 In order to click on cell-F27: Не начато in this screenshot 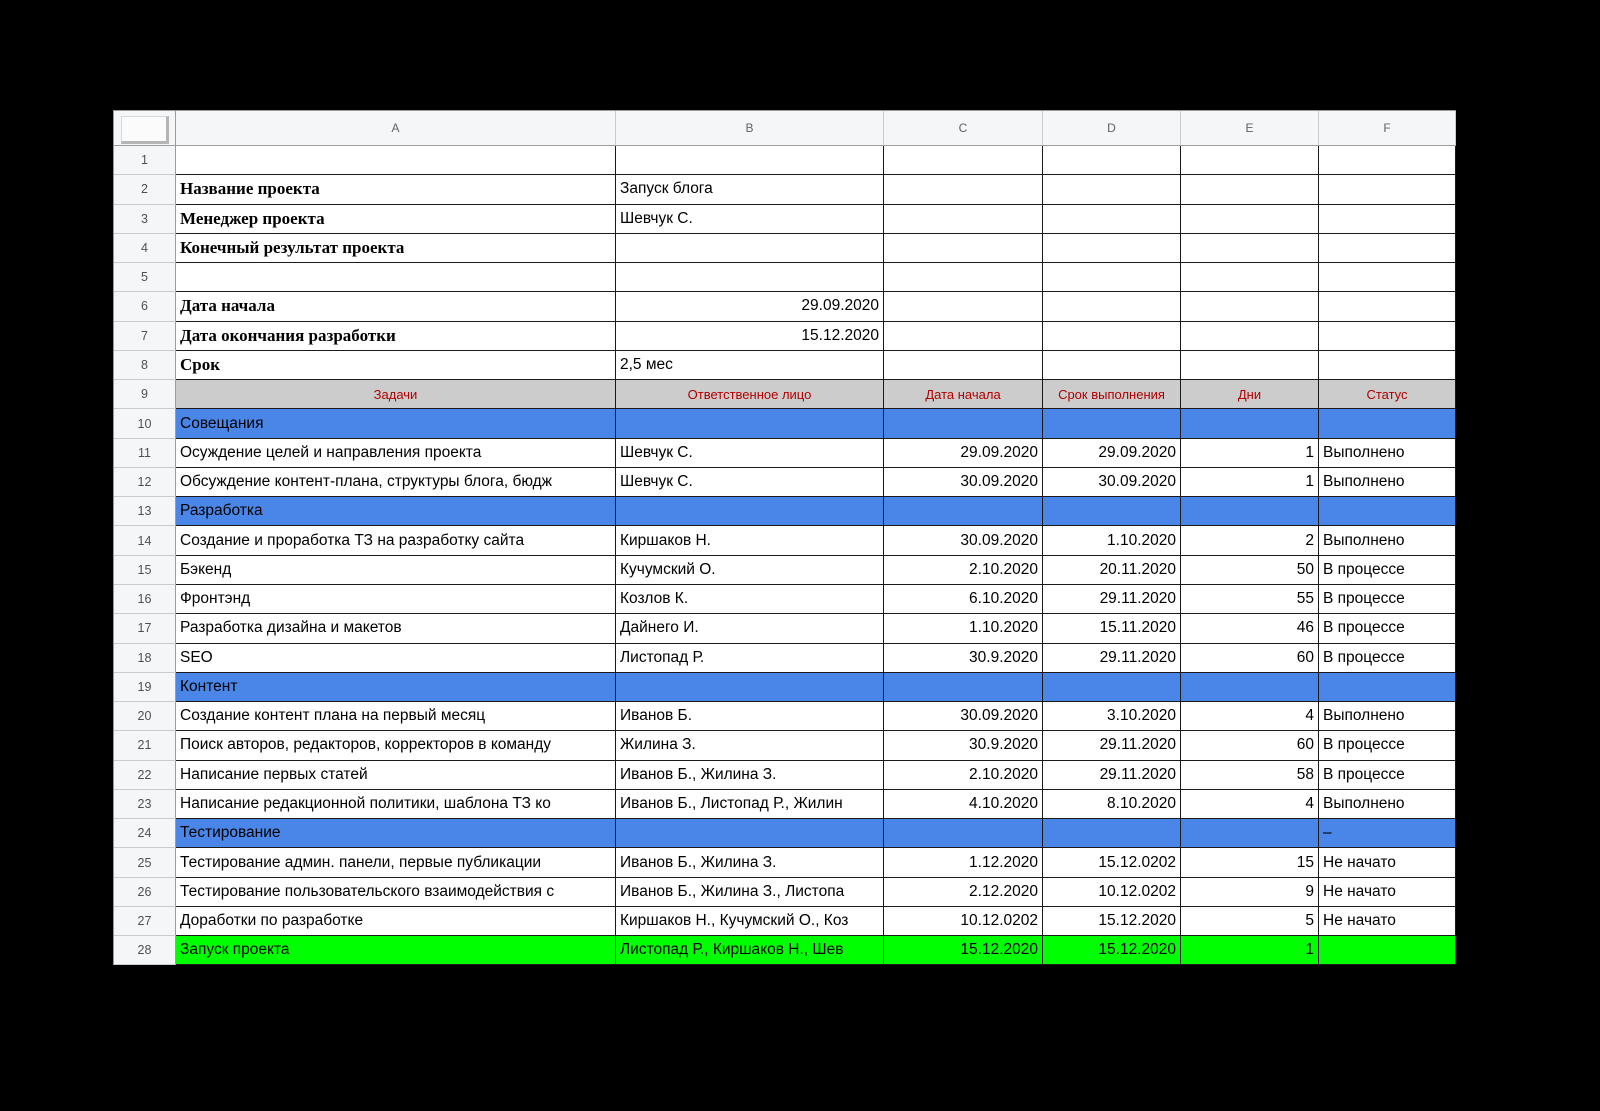, I will do `click(1387, 921)`.